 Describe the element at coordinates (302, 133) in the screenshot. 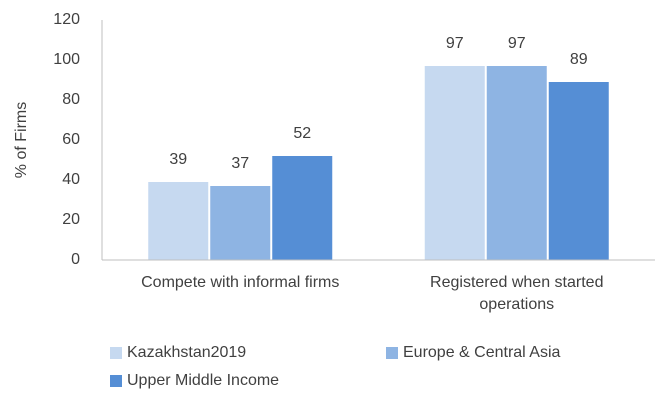

I see `data-label: 52` at that location.